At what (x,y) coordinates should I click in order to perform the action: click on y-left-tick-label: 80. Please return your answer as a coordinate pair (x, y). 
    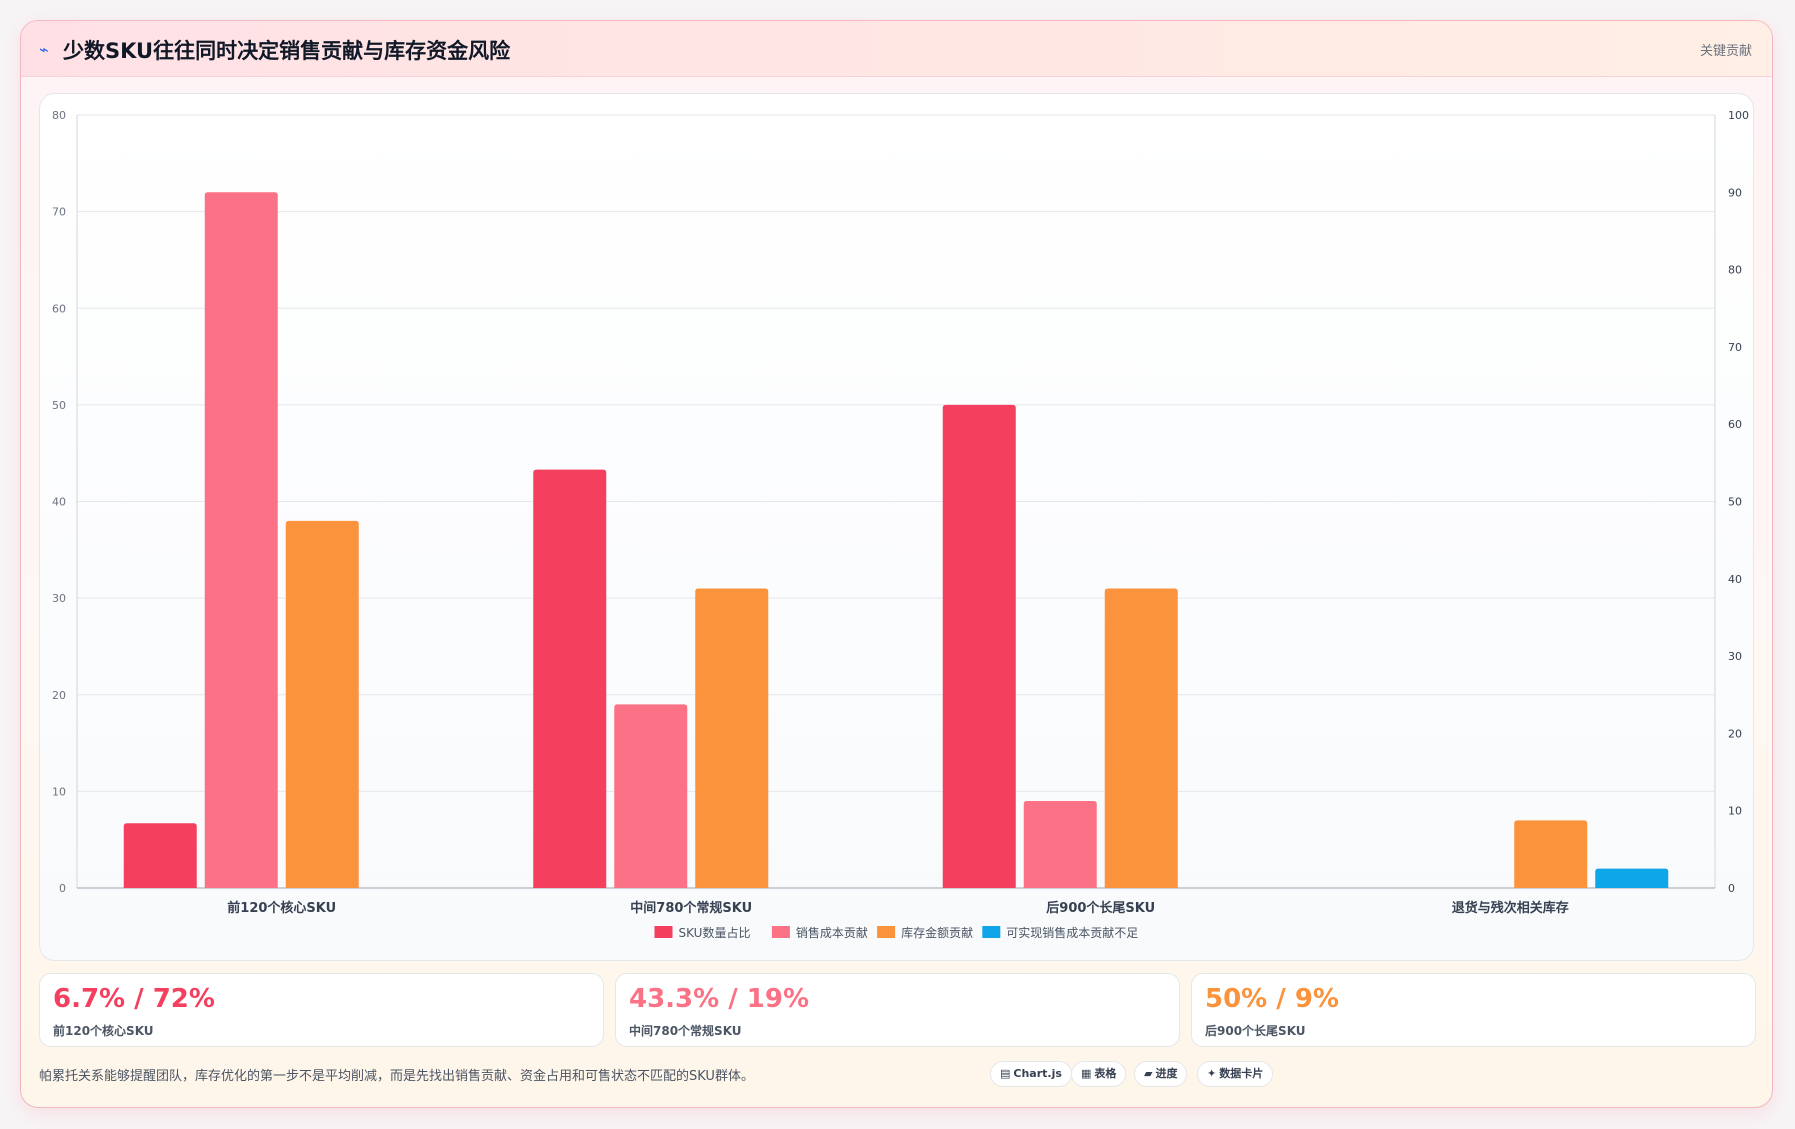
    Looking at the image, I should click on (59, 115).